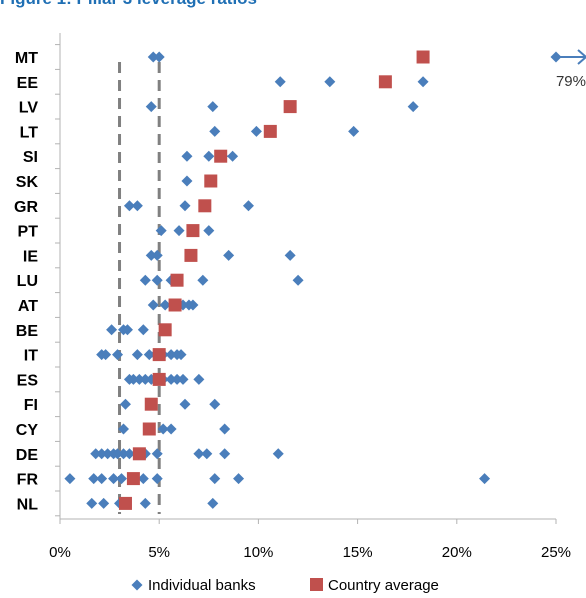  I want to click on legend: Individual banks Country average, so click(285, 585).